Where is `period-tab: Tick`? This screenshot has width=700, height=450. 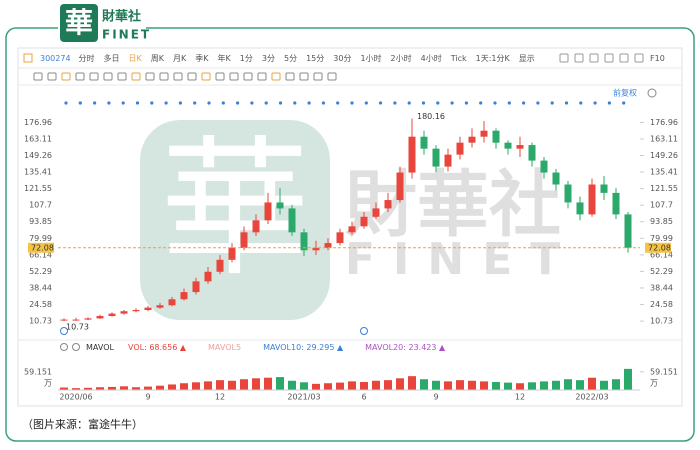 period-tab: Tick is located at coordinates (458, 58).